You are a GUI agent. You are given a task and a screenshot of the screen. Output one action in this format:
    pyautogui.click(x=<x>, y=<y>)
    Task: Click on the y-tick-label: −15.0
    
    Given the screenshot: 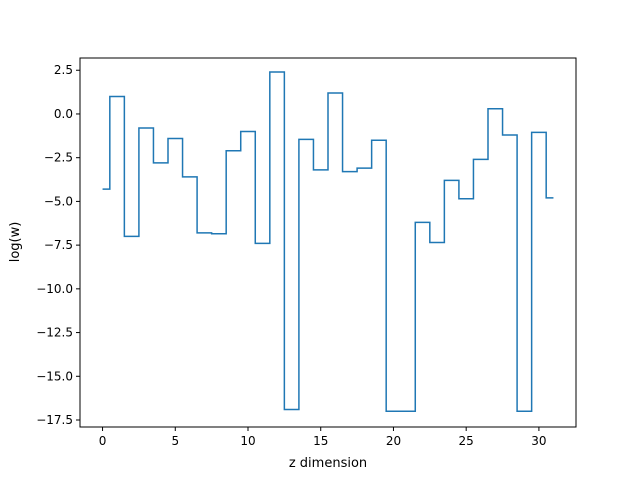 What is the action you would take?
    pyautogui.click(x=54, y=376)
    